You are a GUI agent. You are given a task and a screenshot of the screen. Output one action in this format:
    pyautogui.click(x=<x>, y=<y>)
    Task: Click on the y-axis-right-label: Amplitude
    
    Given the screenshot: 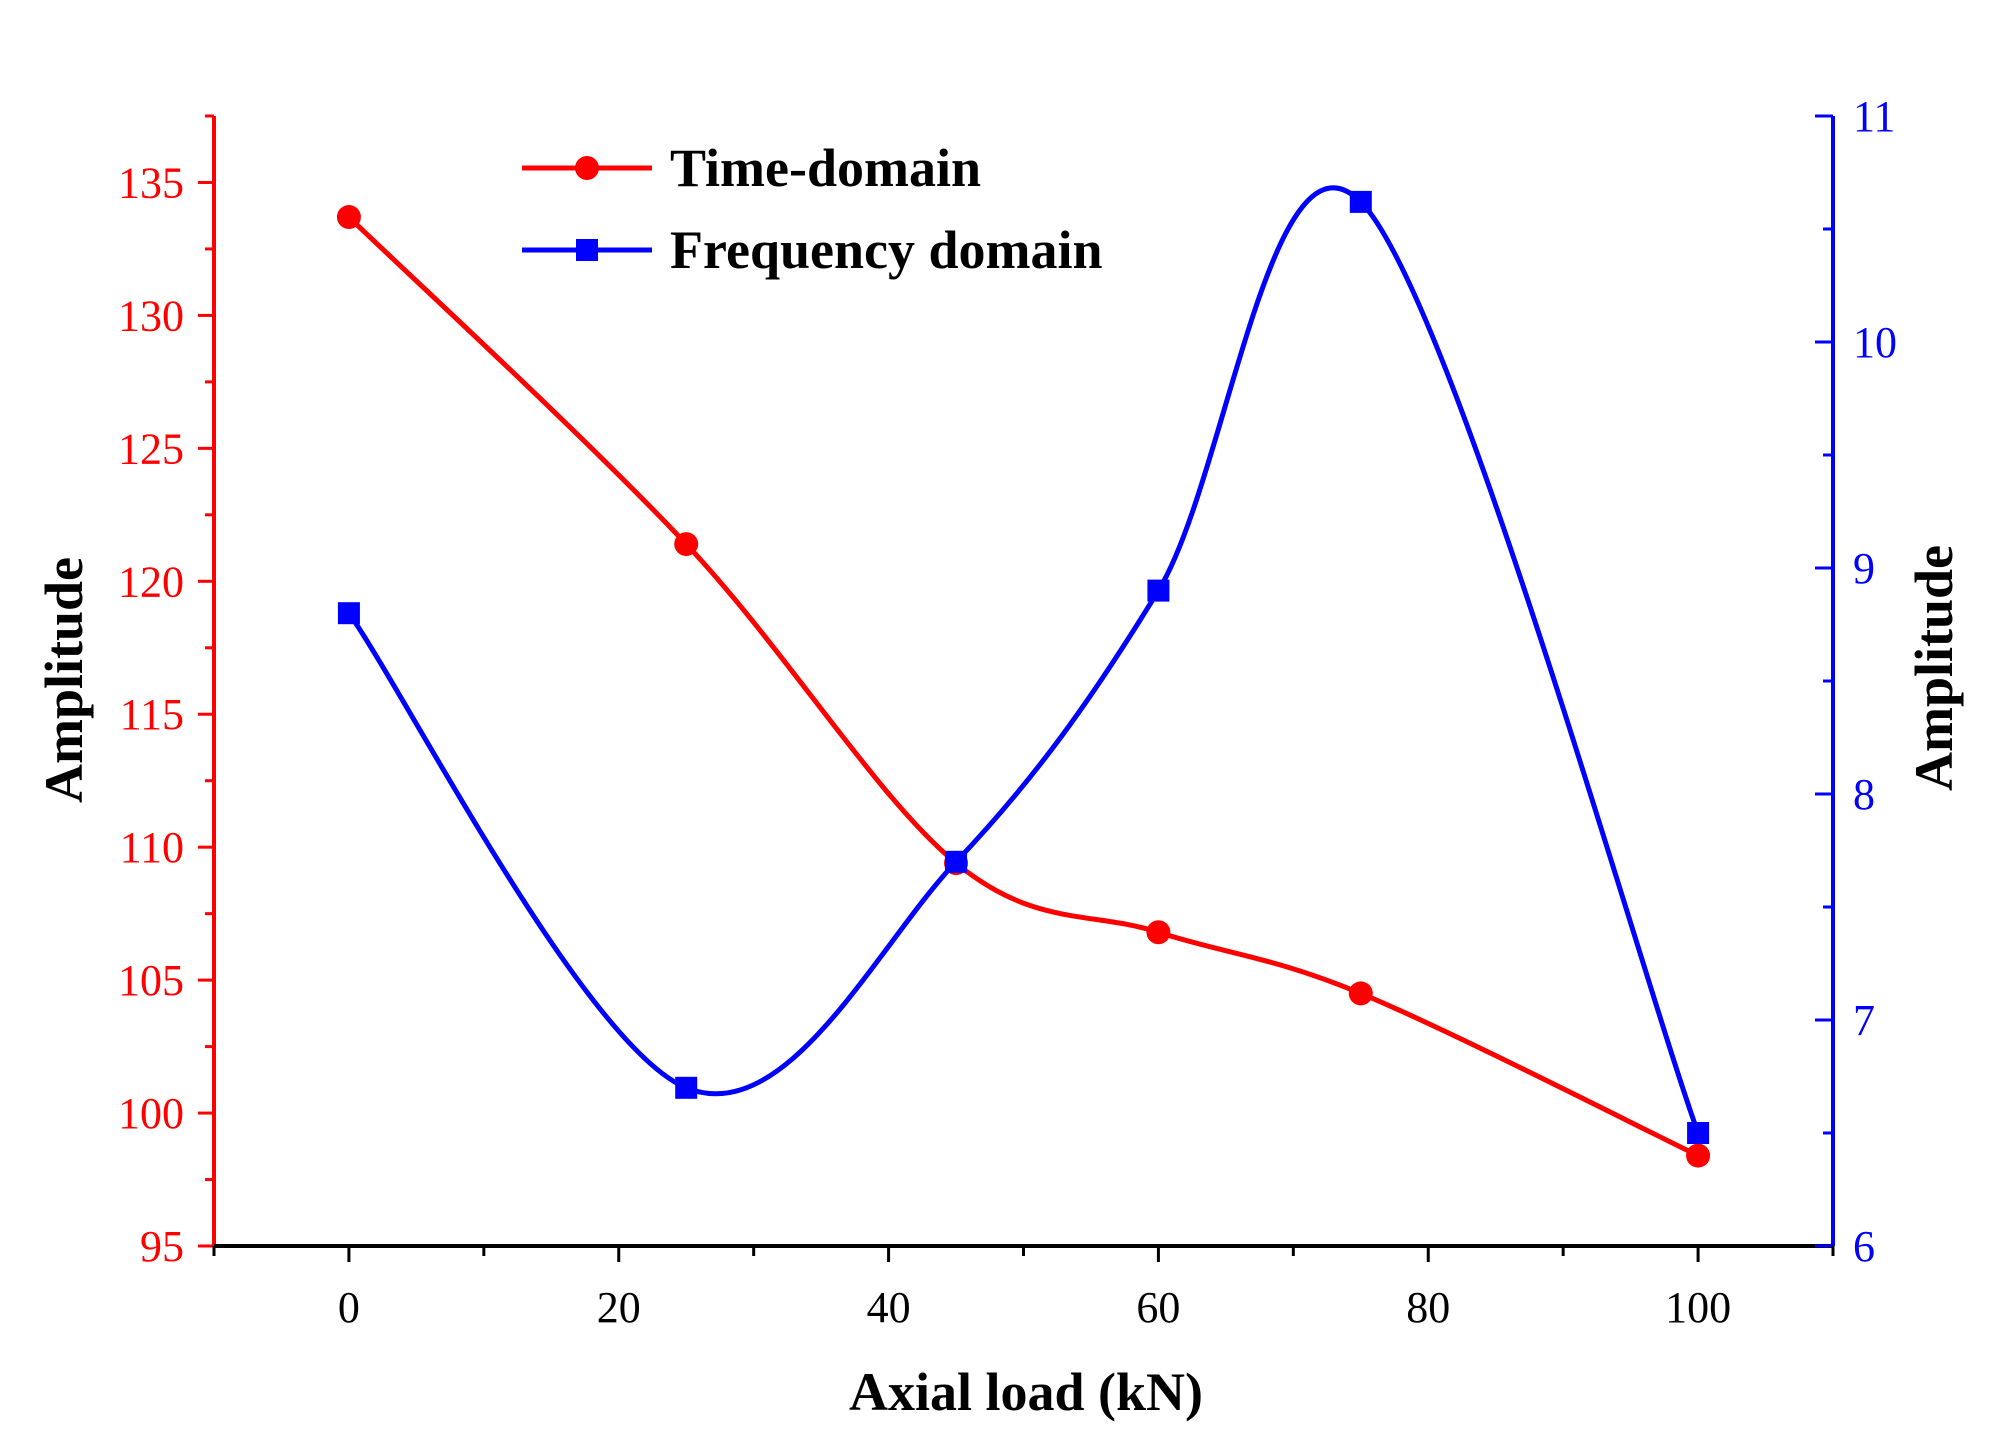 What is the action you would take?
    pyautogui.click(x=1934, y=668)
    